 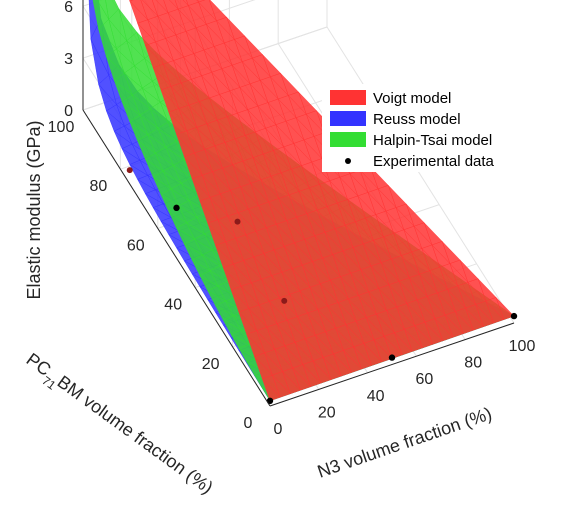 What do you see at coordinates (136, 245) in the screenshot?
I see `y-tick-label: 60` at bounding box center [136, 245].